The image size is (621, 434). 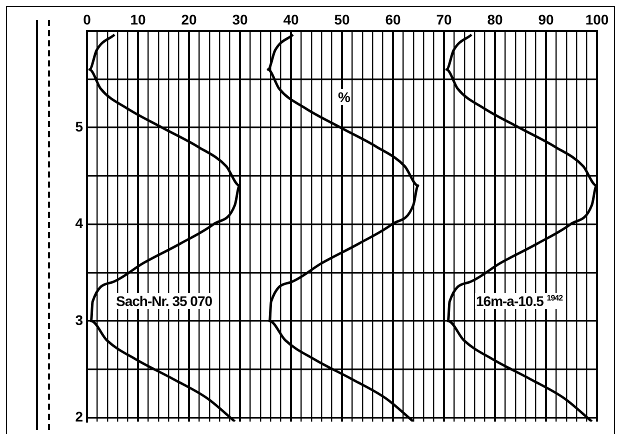 I want to click on x-tick-label: 40, so click(x=291, y=19).